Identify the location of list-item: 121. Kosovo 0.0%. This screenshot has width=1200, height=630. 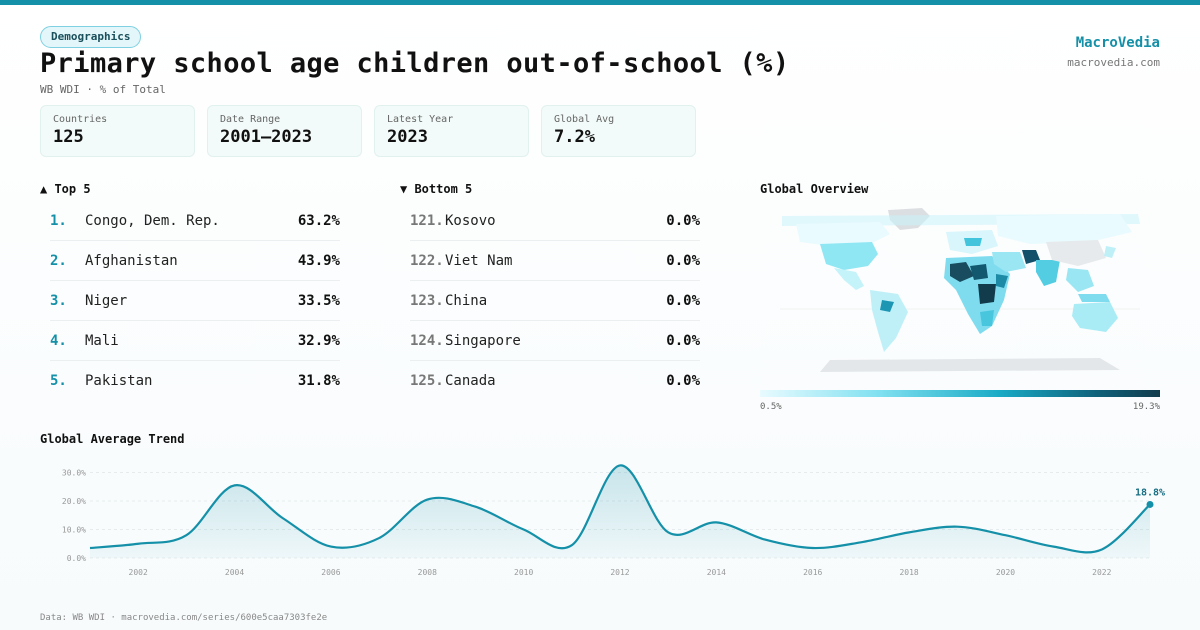
(555, 221).